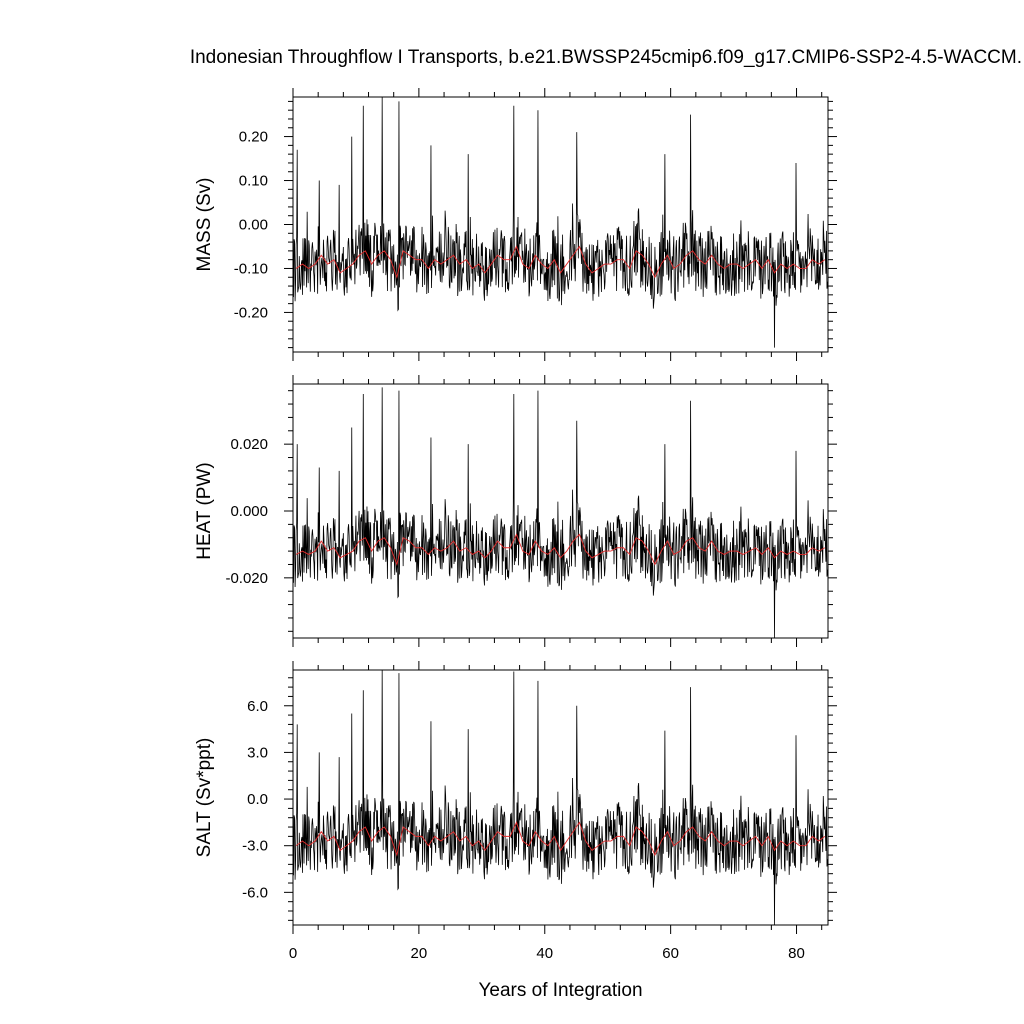 The height and width of the screenshot is (1024, 1024). Describe the element at coordinates (560, 990) in the screenshot. I see `x-axis-label: Years of Integration` at that location.